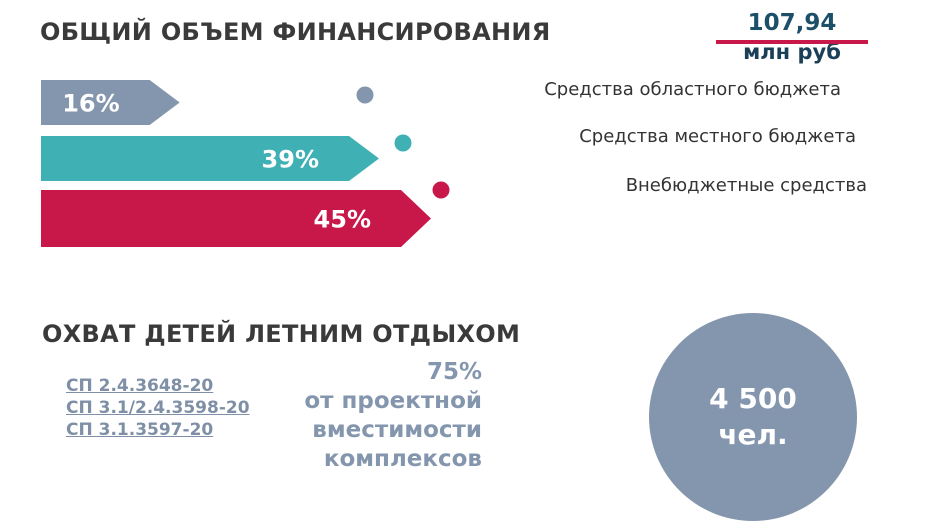 The width and height of the screenshot is (925, 526). What do you see at coordinates (140, 386) in the screenshot?
I see `standard-link-1: СП 2.4.3648-20` at bounding box center [140, 386].